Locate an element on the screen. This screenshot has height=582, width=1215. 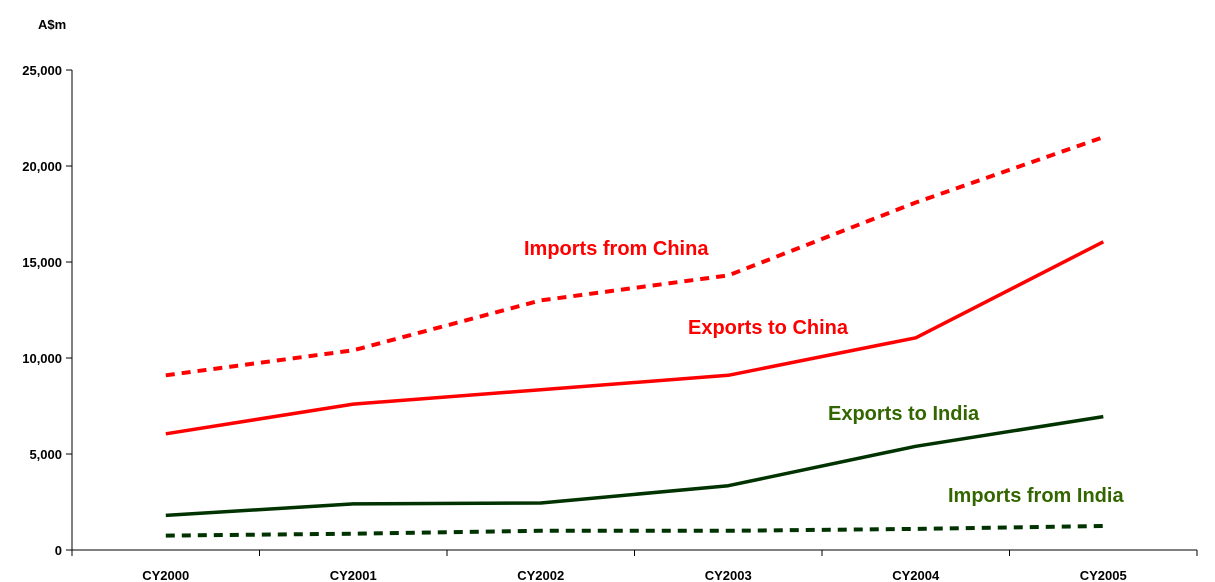
series-label-exports-to-india: Exports to India is located at coordinates (904, 414).